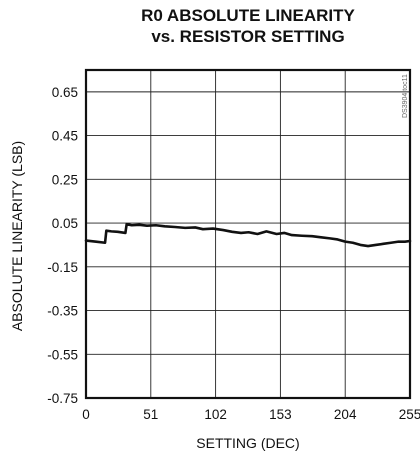 This screenshot has width=420, height=459. Describe the element at coordinates (247, 443) in the screenshot. I see `x-axis-label: SETTING (DEC)` at that location.